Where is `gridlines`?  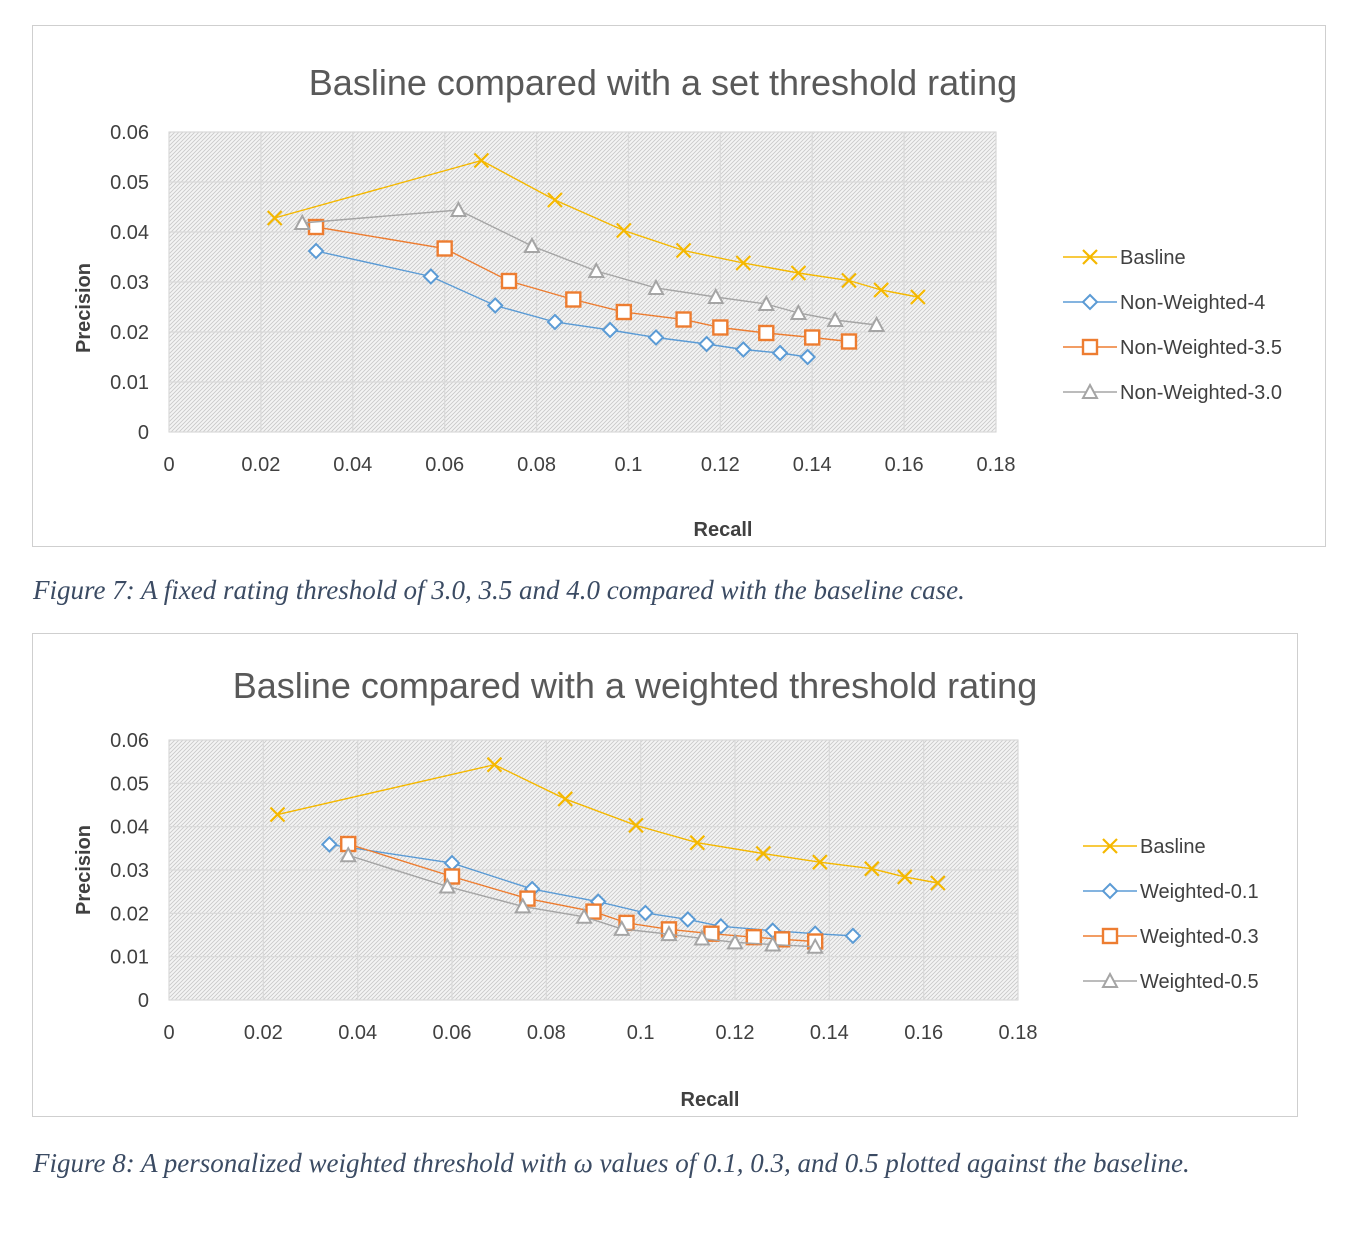 gridlines is located at coordinates (582, 282).